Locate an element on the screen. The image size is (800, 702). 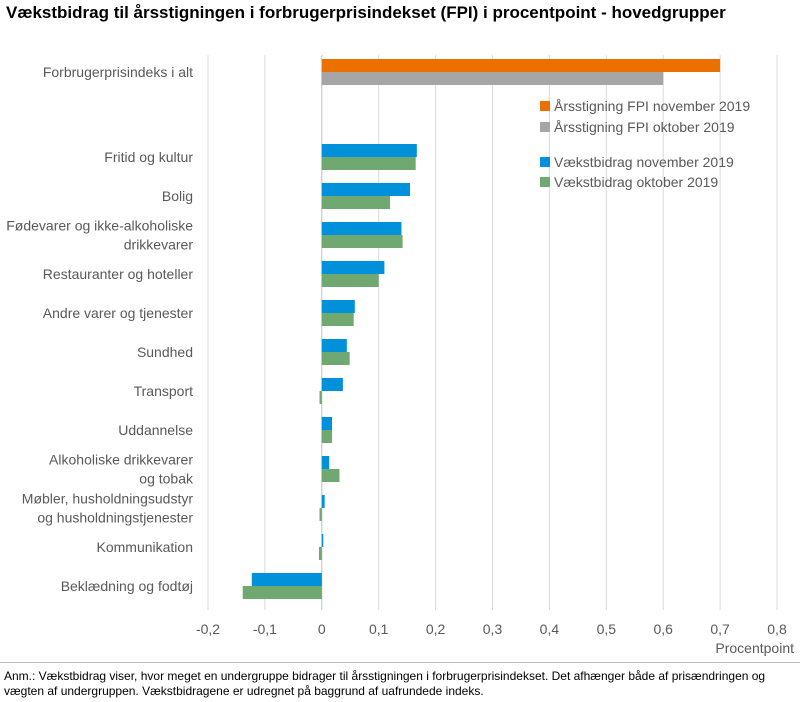
tick-label: -0,1 is located at coordinates (265, 629).